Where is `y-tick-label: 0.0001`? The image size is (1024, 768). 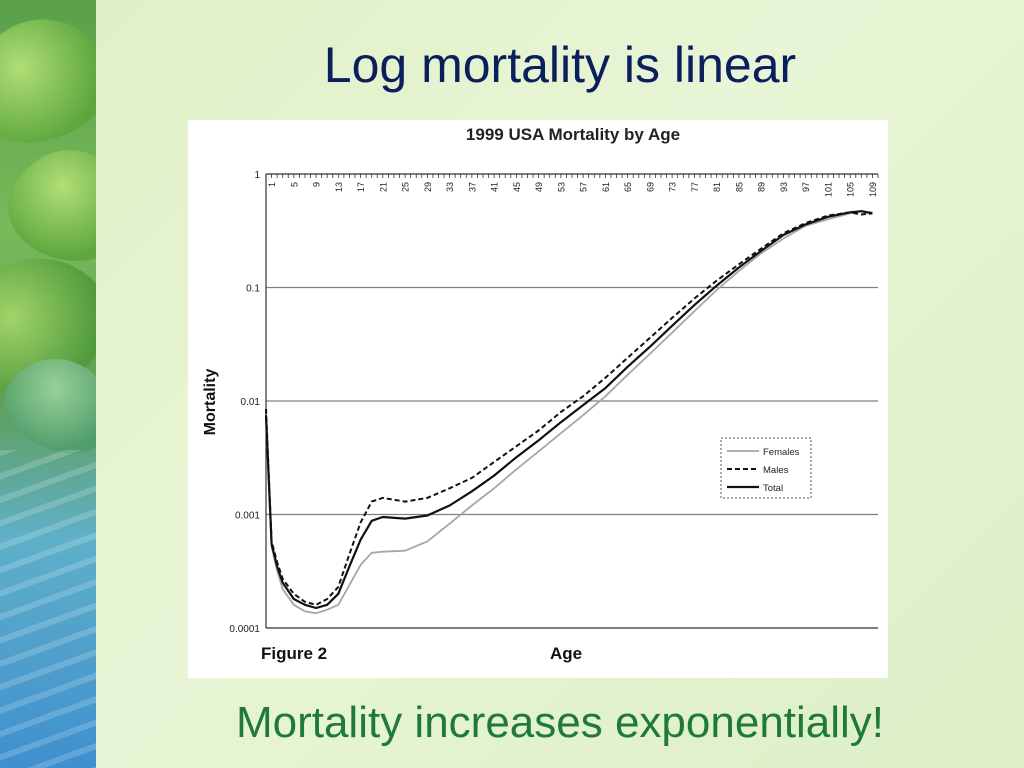
y-tick-label: 0.0001 is located at coordinates (244, 629).